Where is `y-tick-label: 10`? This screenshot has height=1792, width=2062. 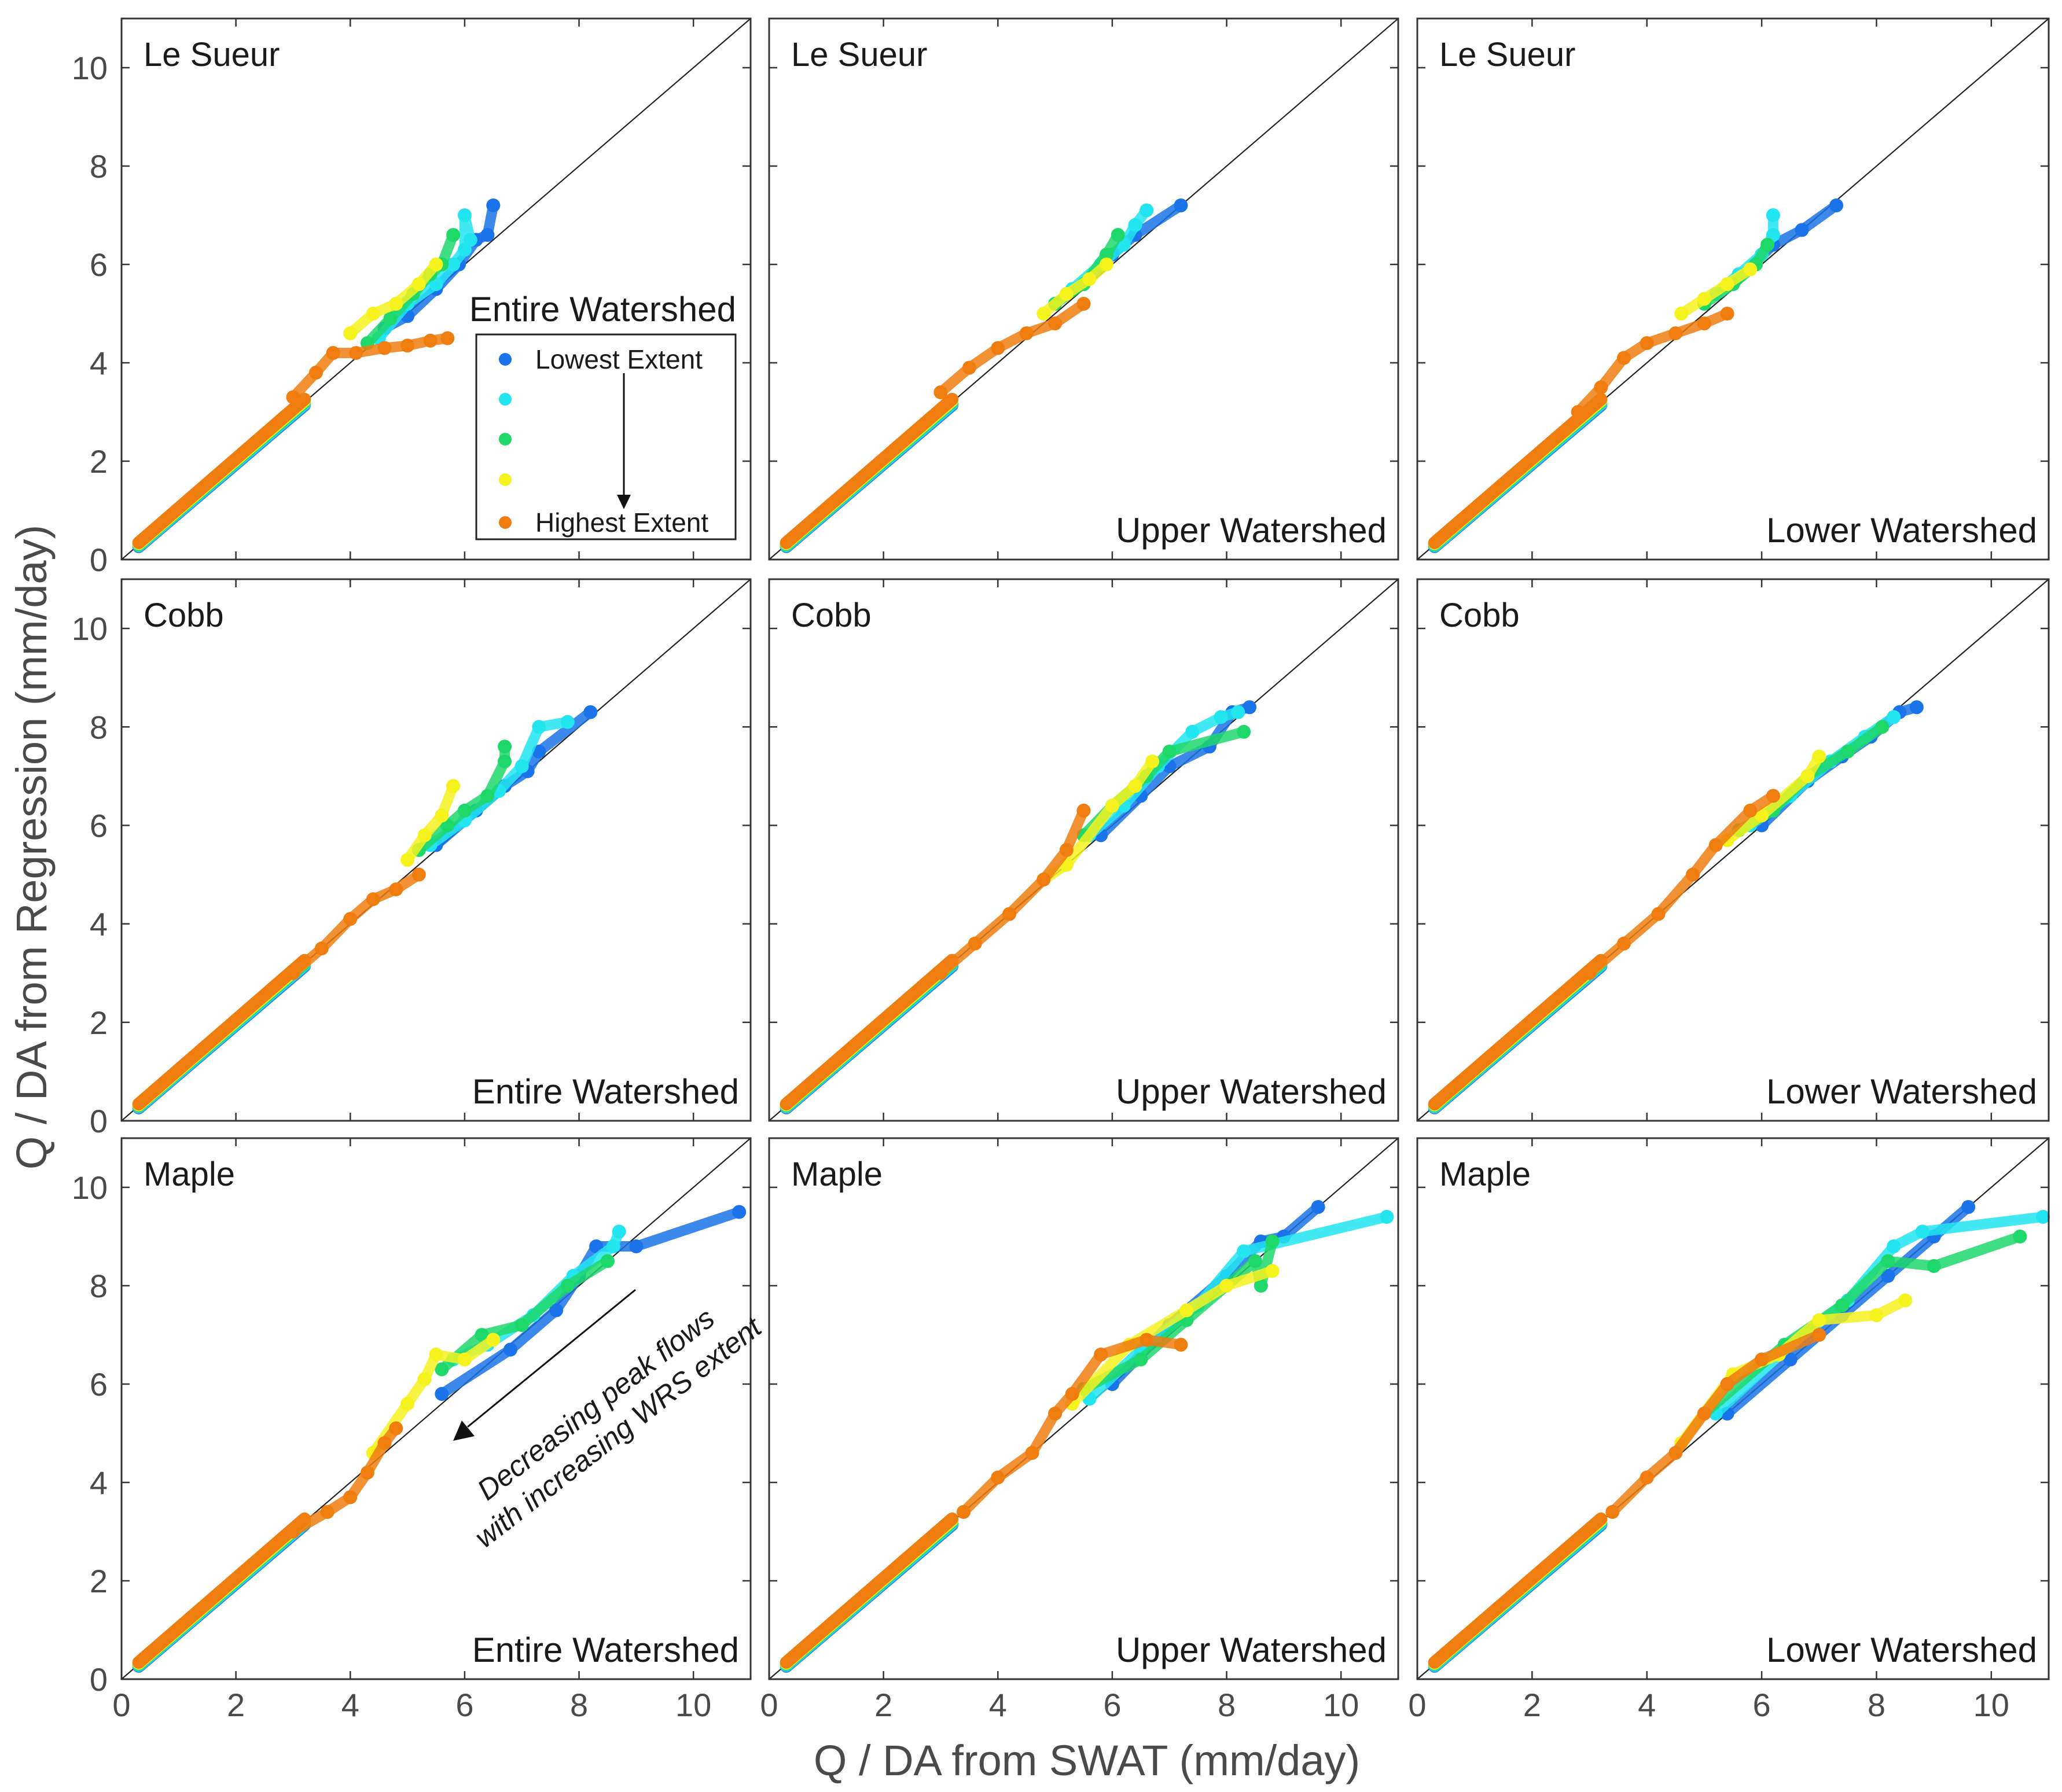 y-tick-label: 10 is located at coordinates (90, 628).